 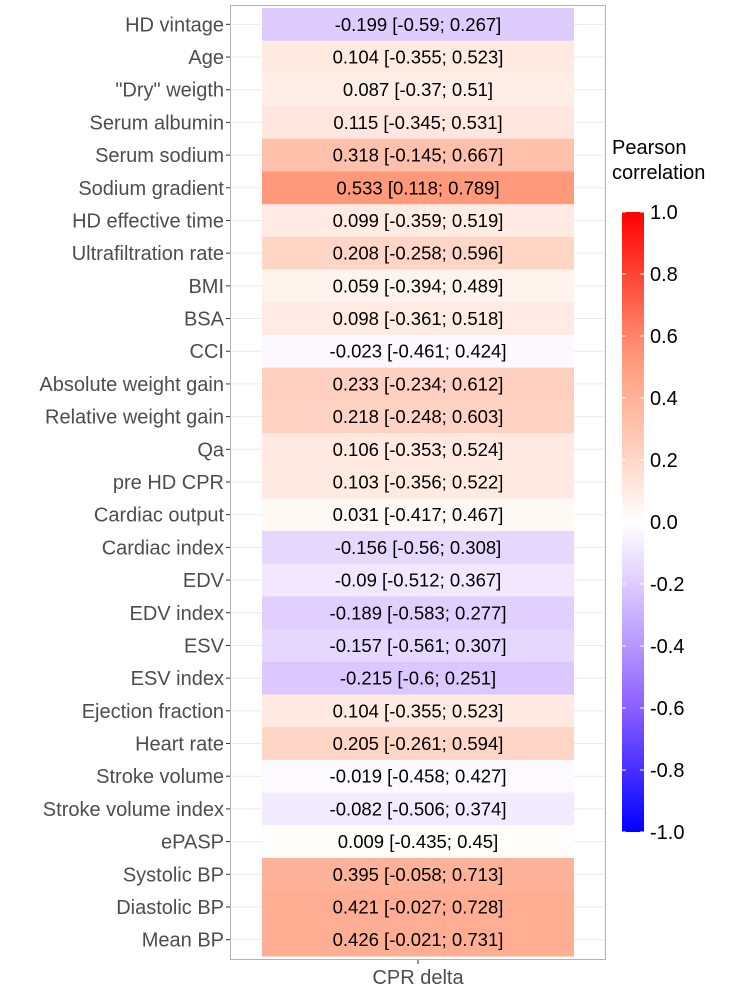 What do you see at coordinates (211, 450) in the screenshot?
I see `y-tick-label: Qa` at bounding box center [211, 450].